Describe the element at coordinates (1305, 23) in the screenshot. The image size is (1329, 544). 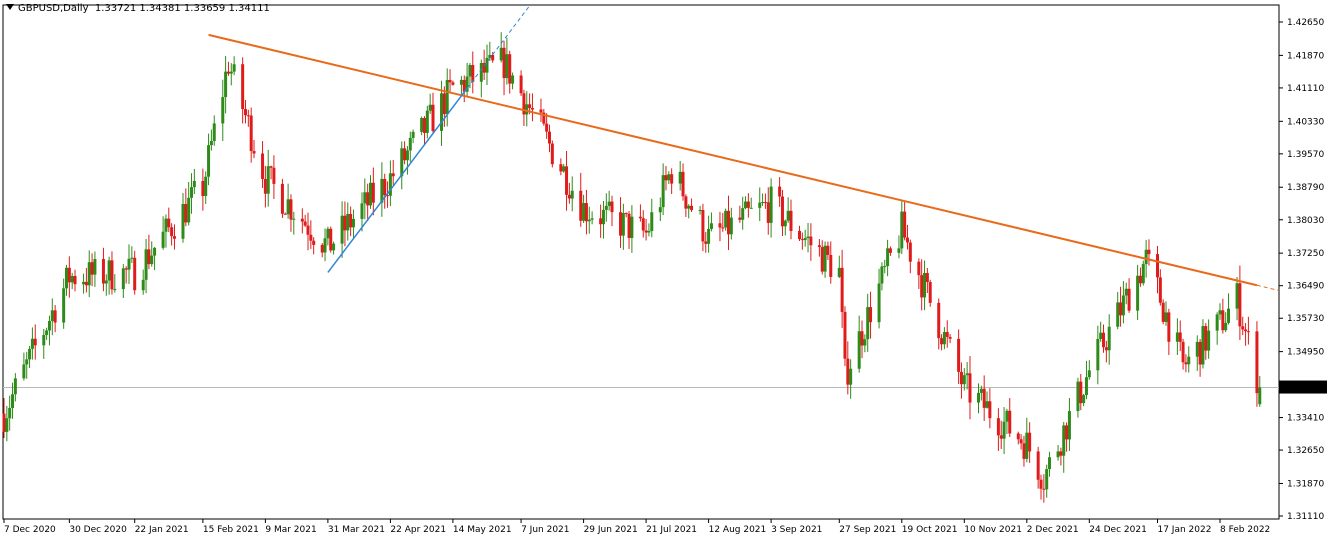
I see `y-tick-label: 1.42650` at that location.